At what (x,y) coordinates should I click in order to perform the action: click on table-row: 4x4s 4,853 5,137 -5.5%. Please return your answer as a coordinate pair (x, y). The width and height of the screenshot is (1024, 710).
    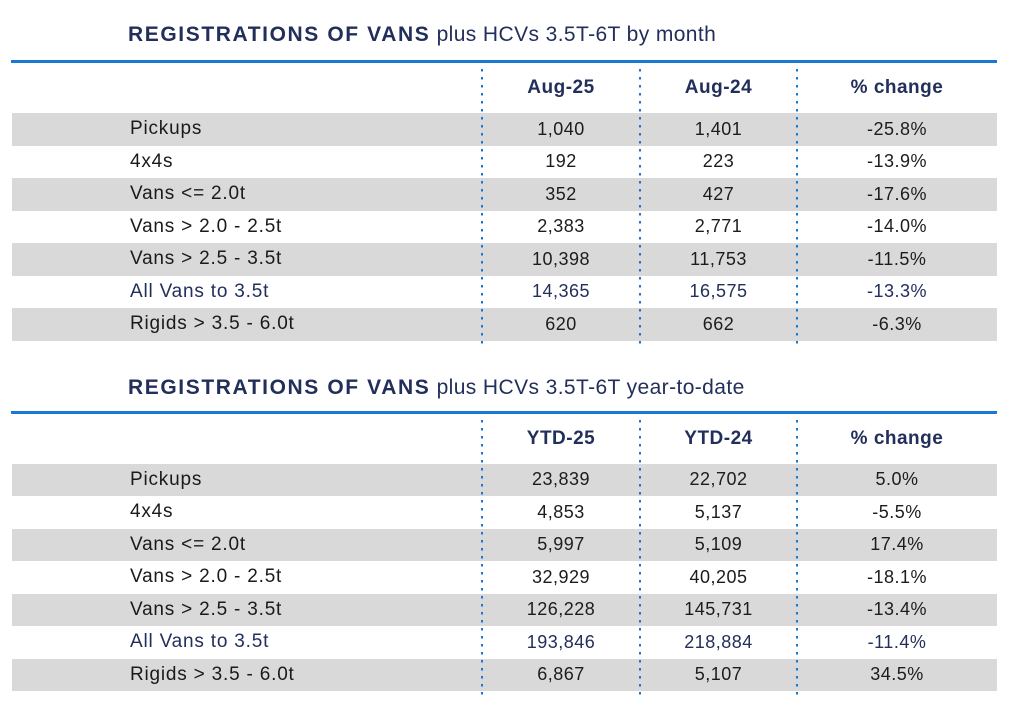
    Looking at the image, I should click on (504, 512).